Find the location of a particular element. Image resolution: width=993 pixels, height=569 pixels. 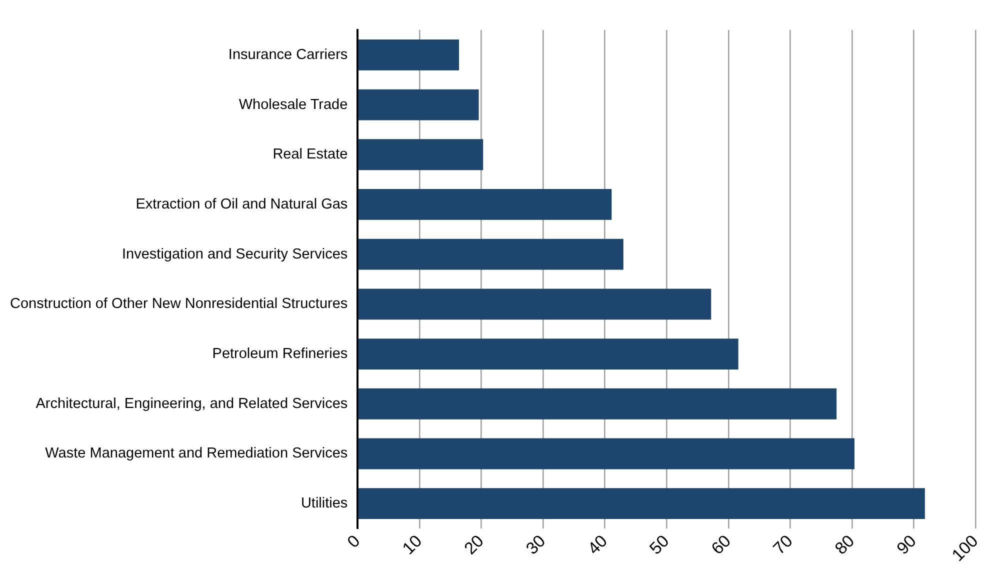

y-tick-label: Real Estate is located at coordinates (310, 154).